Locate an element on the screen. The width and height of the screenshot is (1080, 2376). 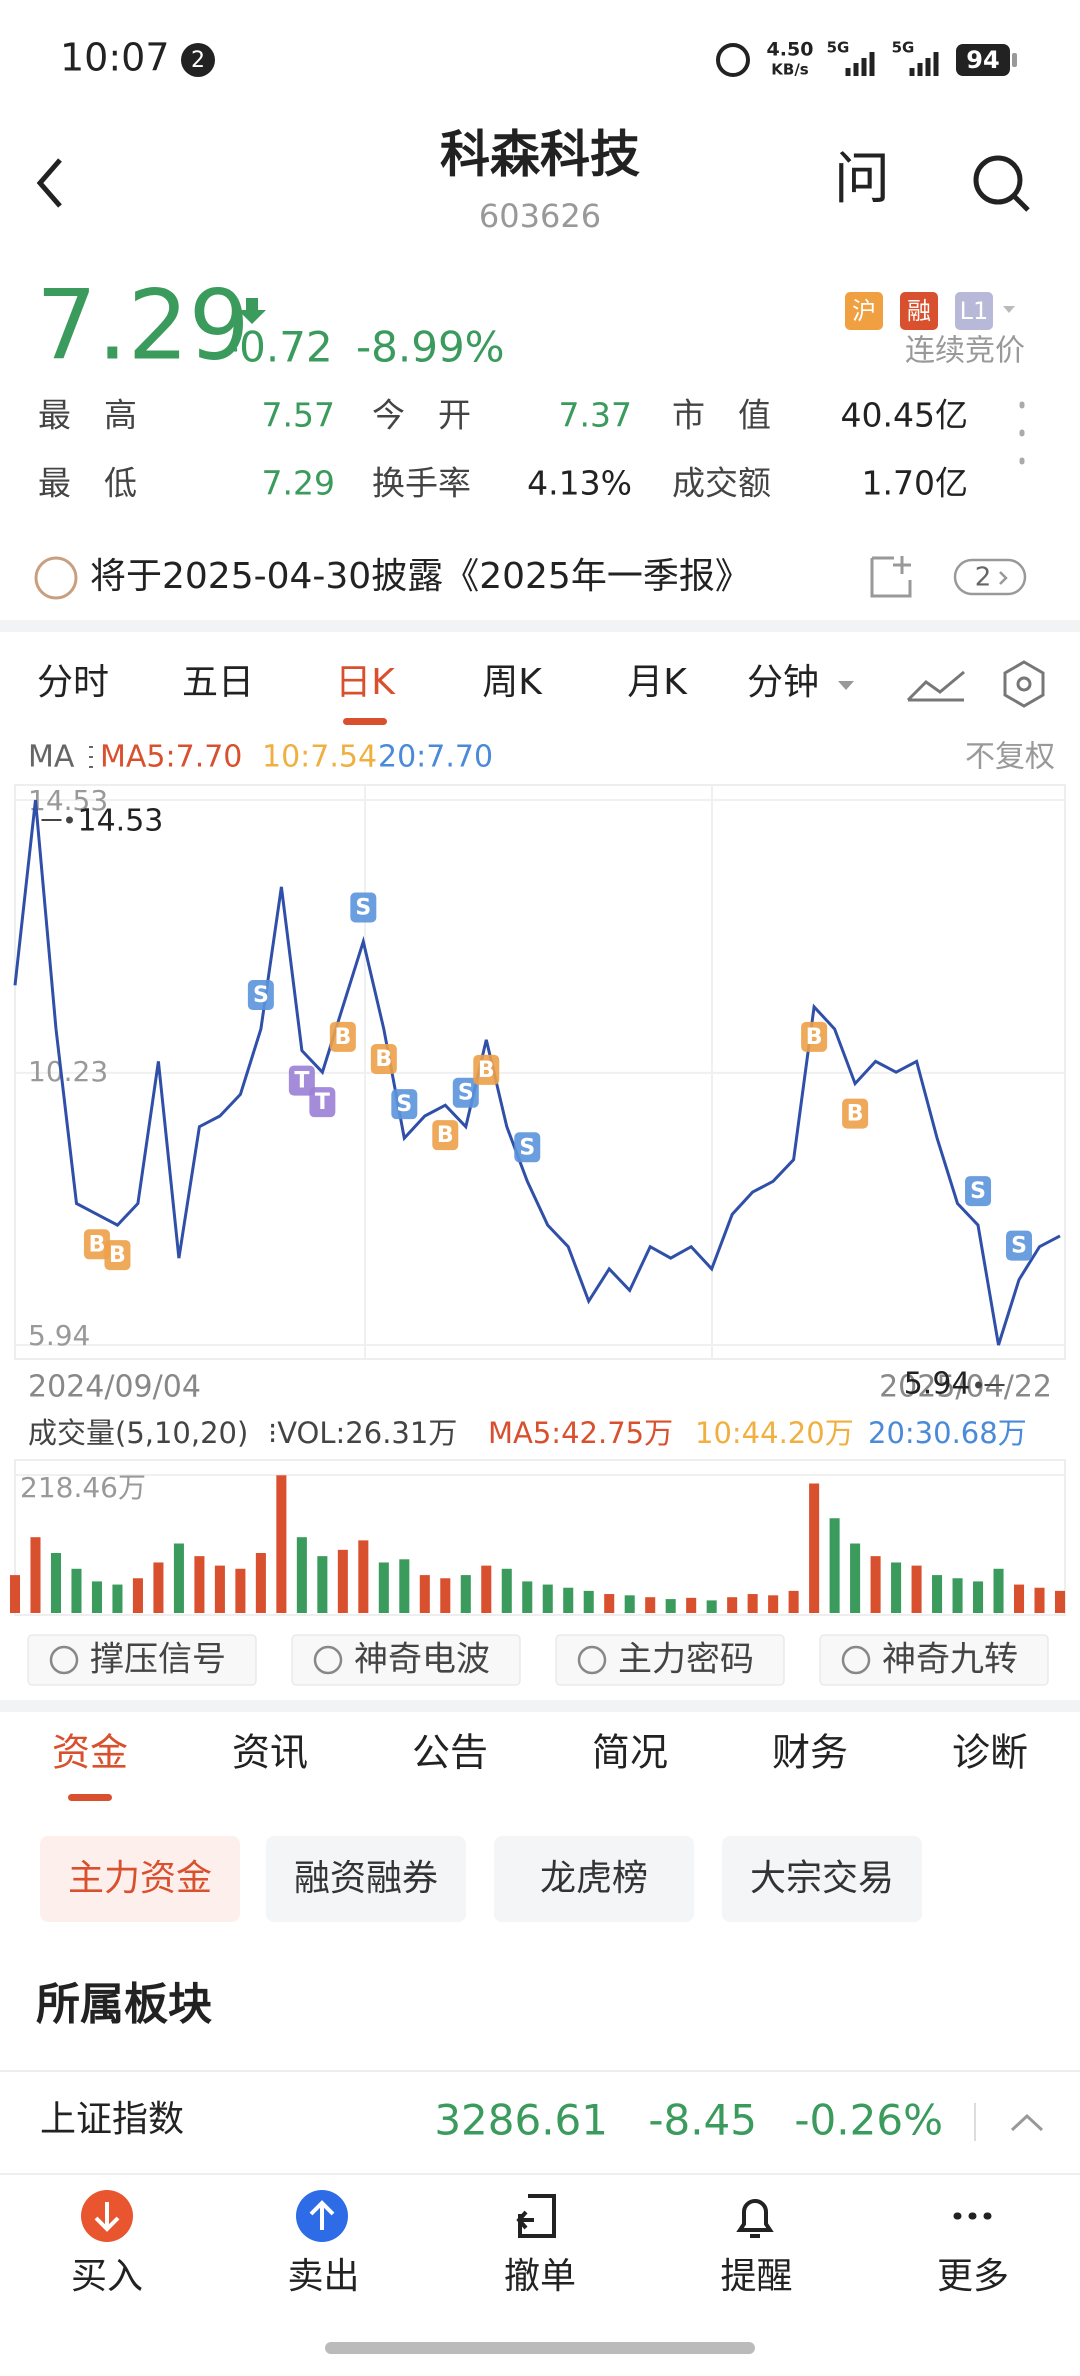
stat-label: 今 开 is located at coordinates (421, 415).